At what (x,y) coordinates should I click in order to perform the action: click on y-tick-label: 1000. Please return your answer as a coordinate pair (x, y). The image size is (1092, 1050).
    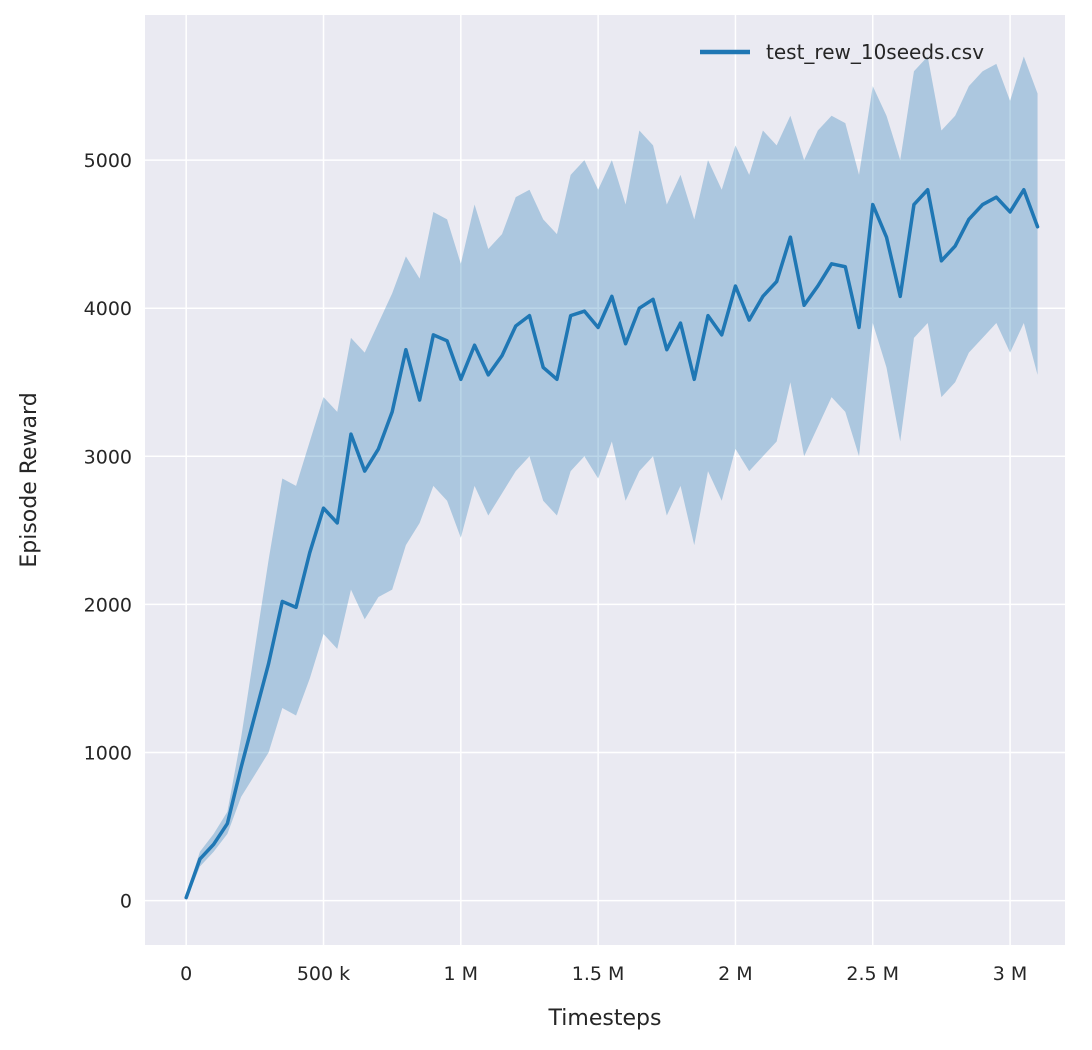
    Looking at the image, I should click on (108, 753).